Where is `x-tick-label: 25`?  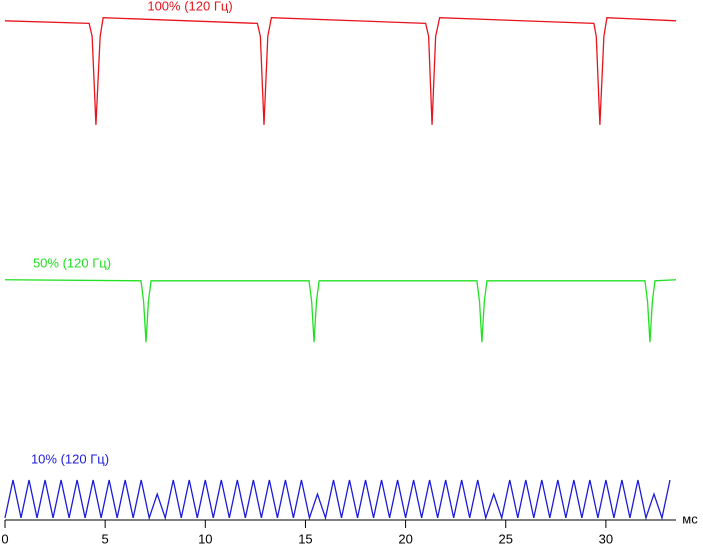 x-tick-label: 25 is located at coordinates (506, 538).